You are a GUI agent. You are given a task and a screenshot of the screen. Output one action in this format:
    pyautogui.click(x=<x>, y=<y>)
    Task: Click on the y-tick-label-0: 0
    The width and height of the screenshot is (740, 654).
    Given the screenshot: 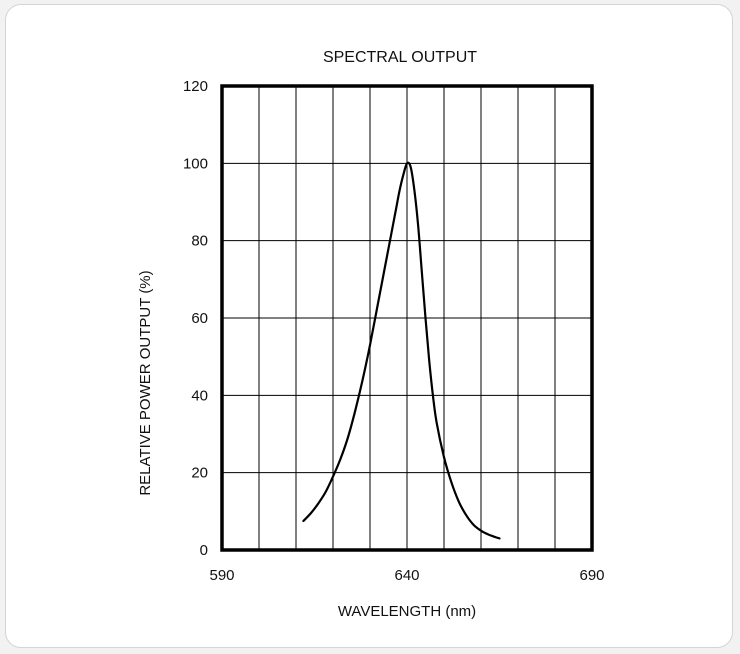 What is the action you would take?
    pyautogui.click(x=204, y=550)
    